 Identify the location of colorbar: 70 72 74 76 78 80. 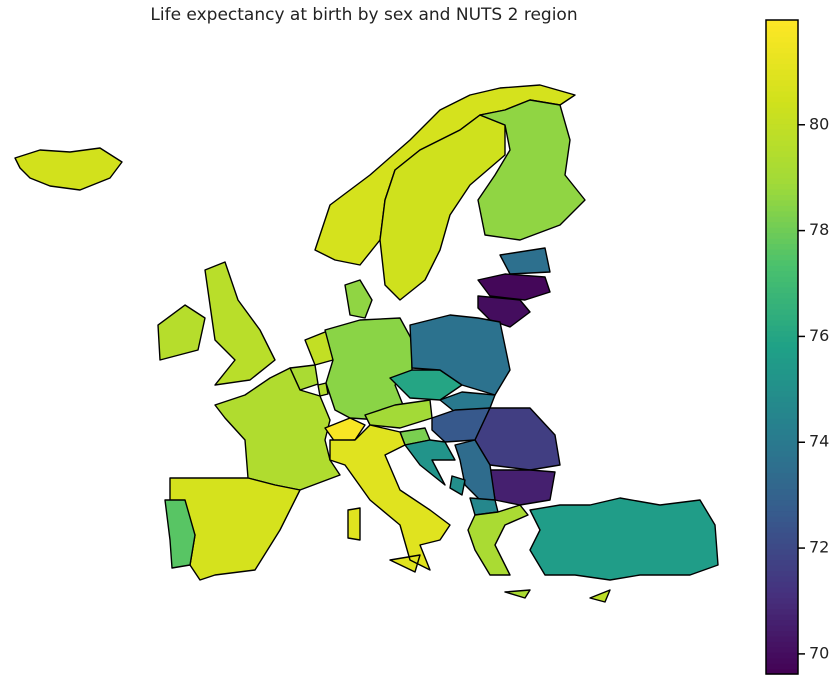
(797, 347).